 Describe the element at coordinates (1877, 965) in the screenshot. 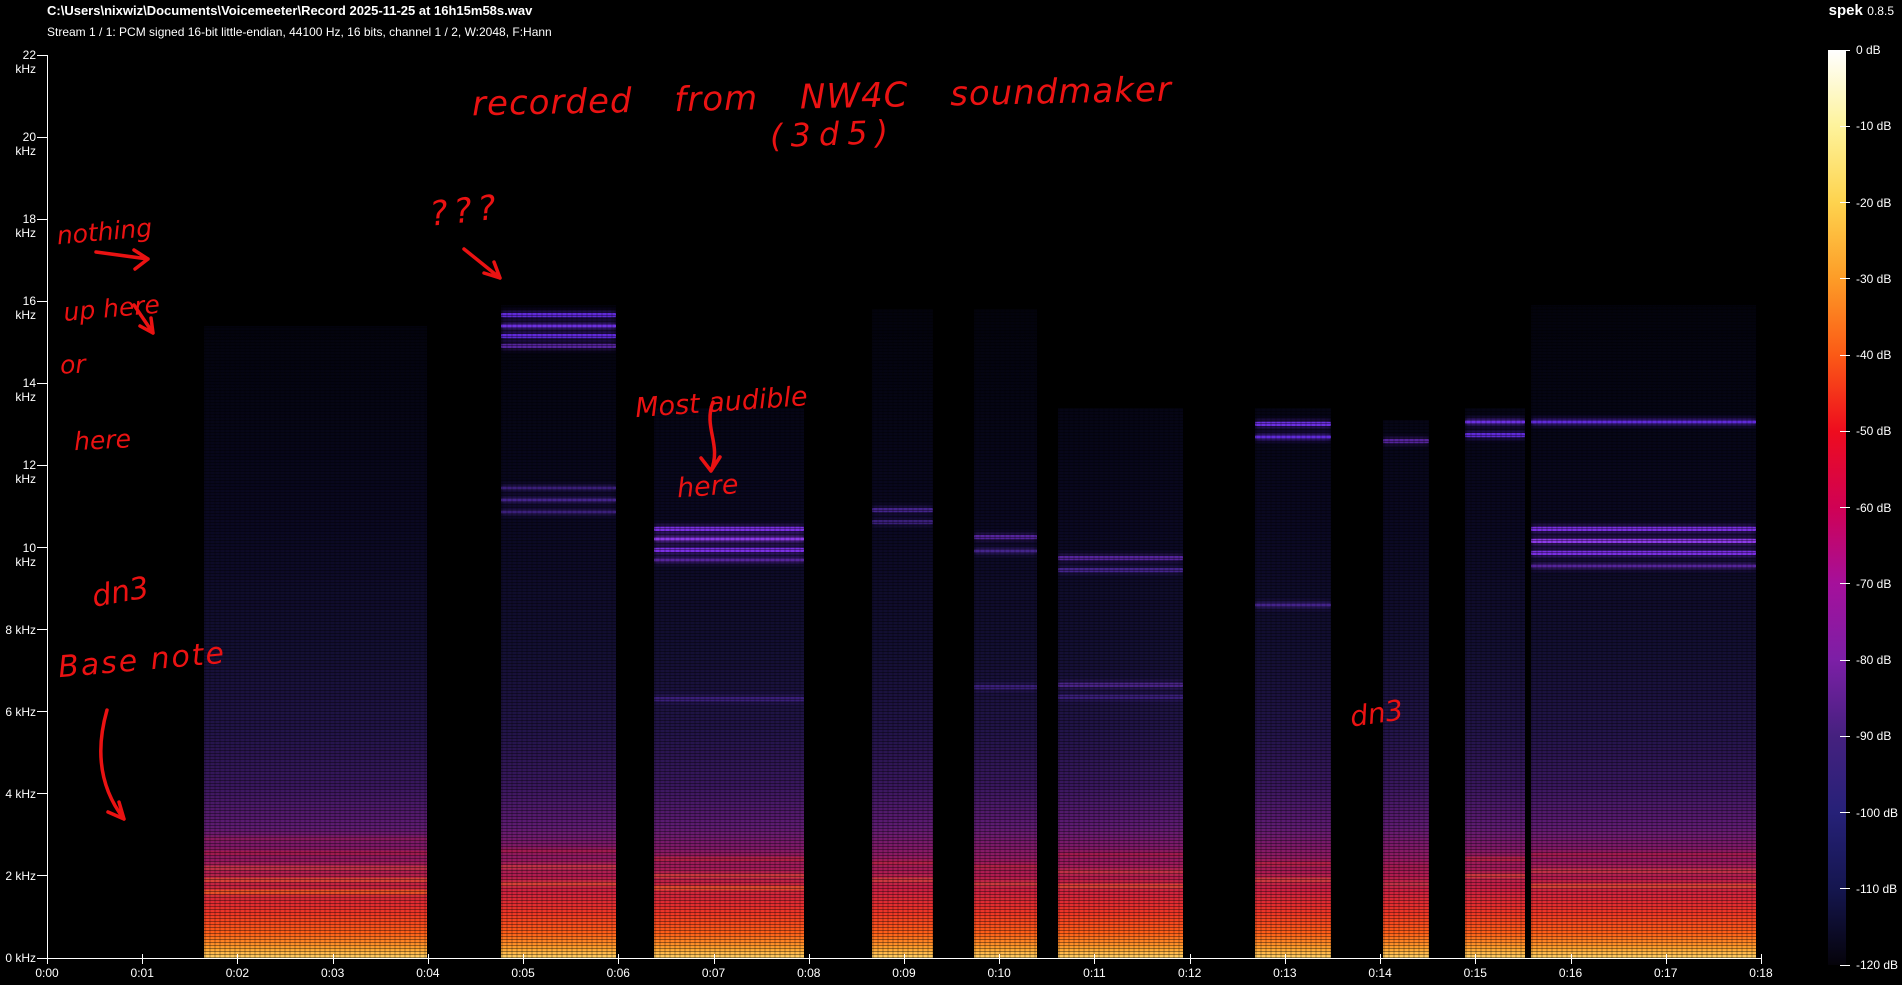

I see `db-tick-label: -120 dB` at that location.